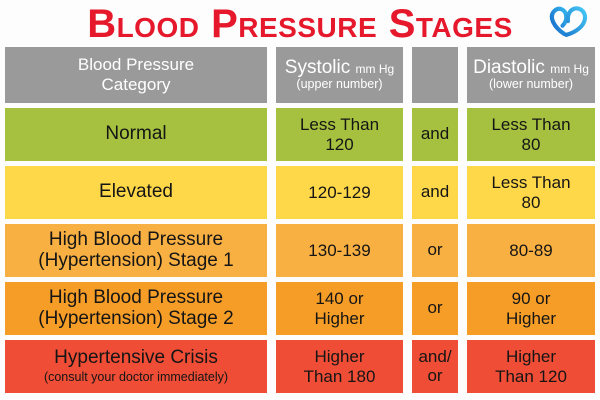 This screenshot has height=400, width=600. I want to click on header-category-cell: Blood Pressure Category, so click(136, 75).